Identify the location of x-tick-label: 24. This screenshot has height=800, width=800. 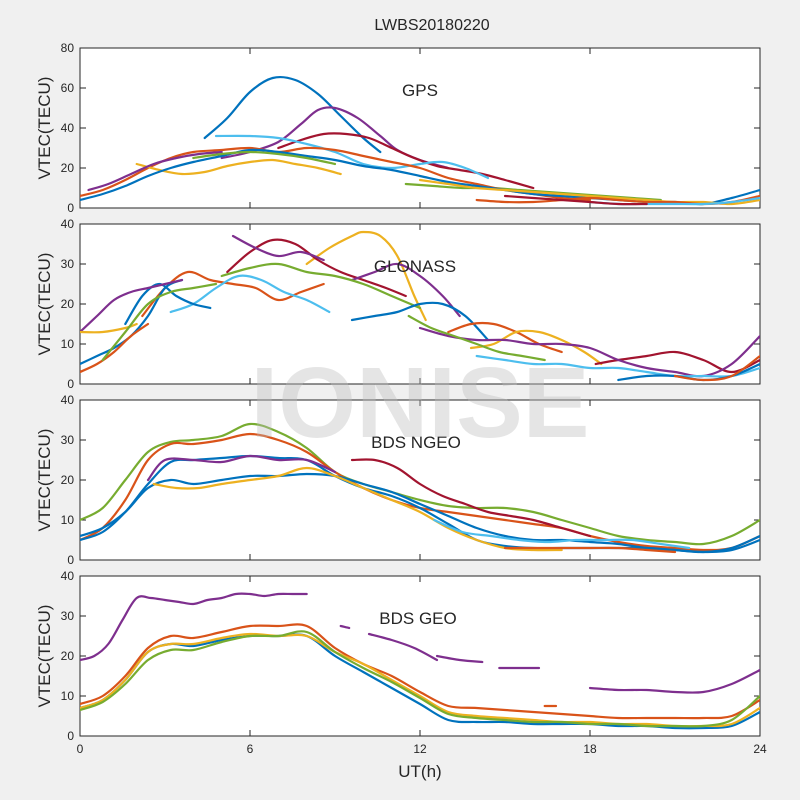
(760, 749).